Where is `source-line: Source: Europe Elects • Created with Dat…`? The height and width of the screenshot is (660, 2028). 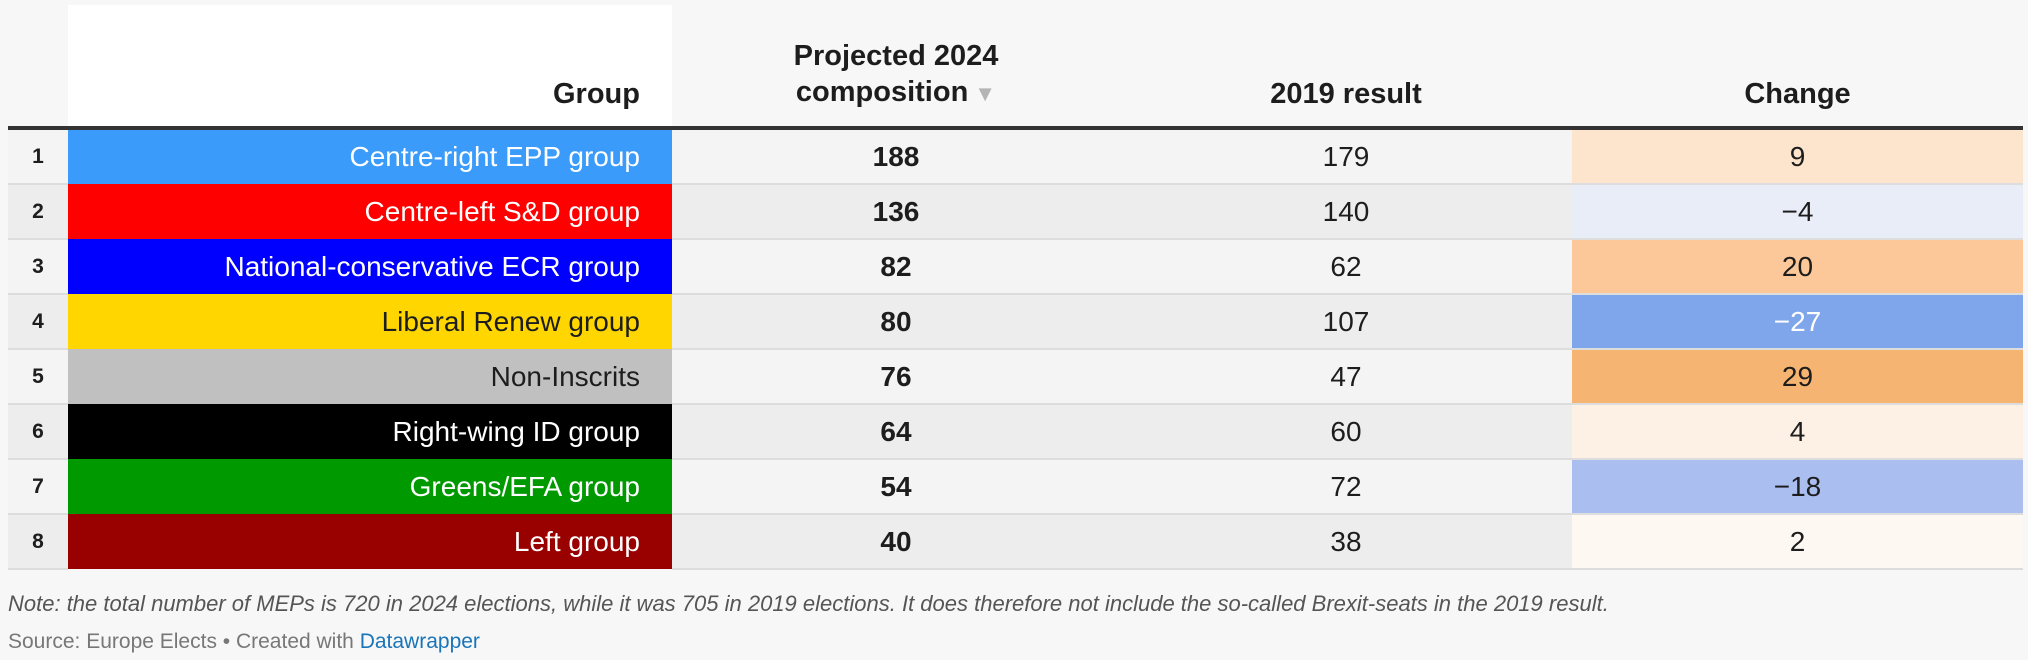
source-line: Source: Europe Elects • Created with Dat… is located at coordinates (244, 642).